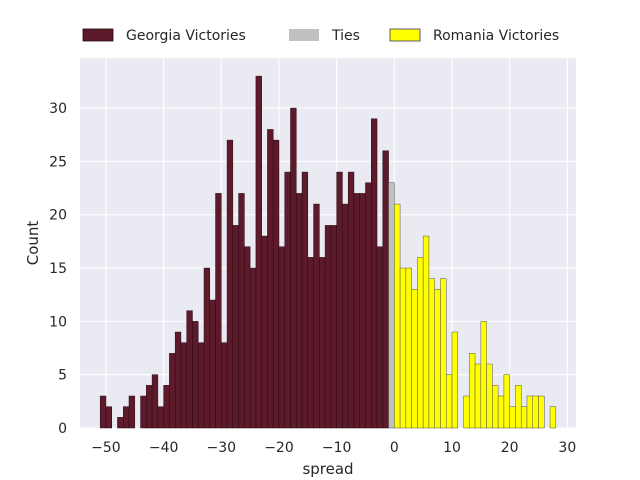  What do you see at coordinates (62, 429) in the screenshot?
I see `y-tick-label: 0` at bounding box center [62, 429].